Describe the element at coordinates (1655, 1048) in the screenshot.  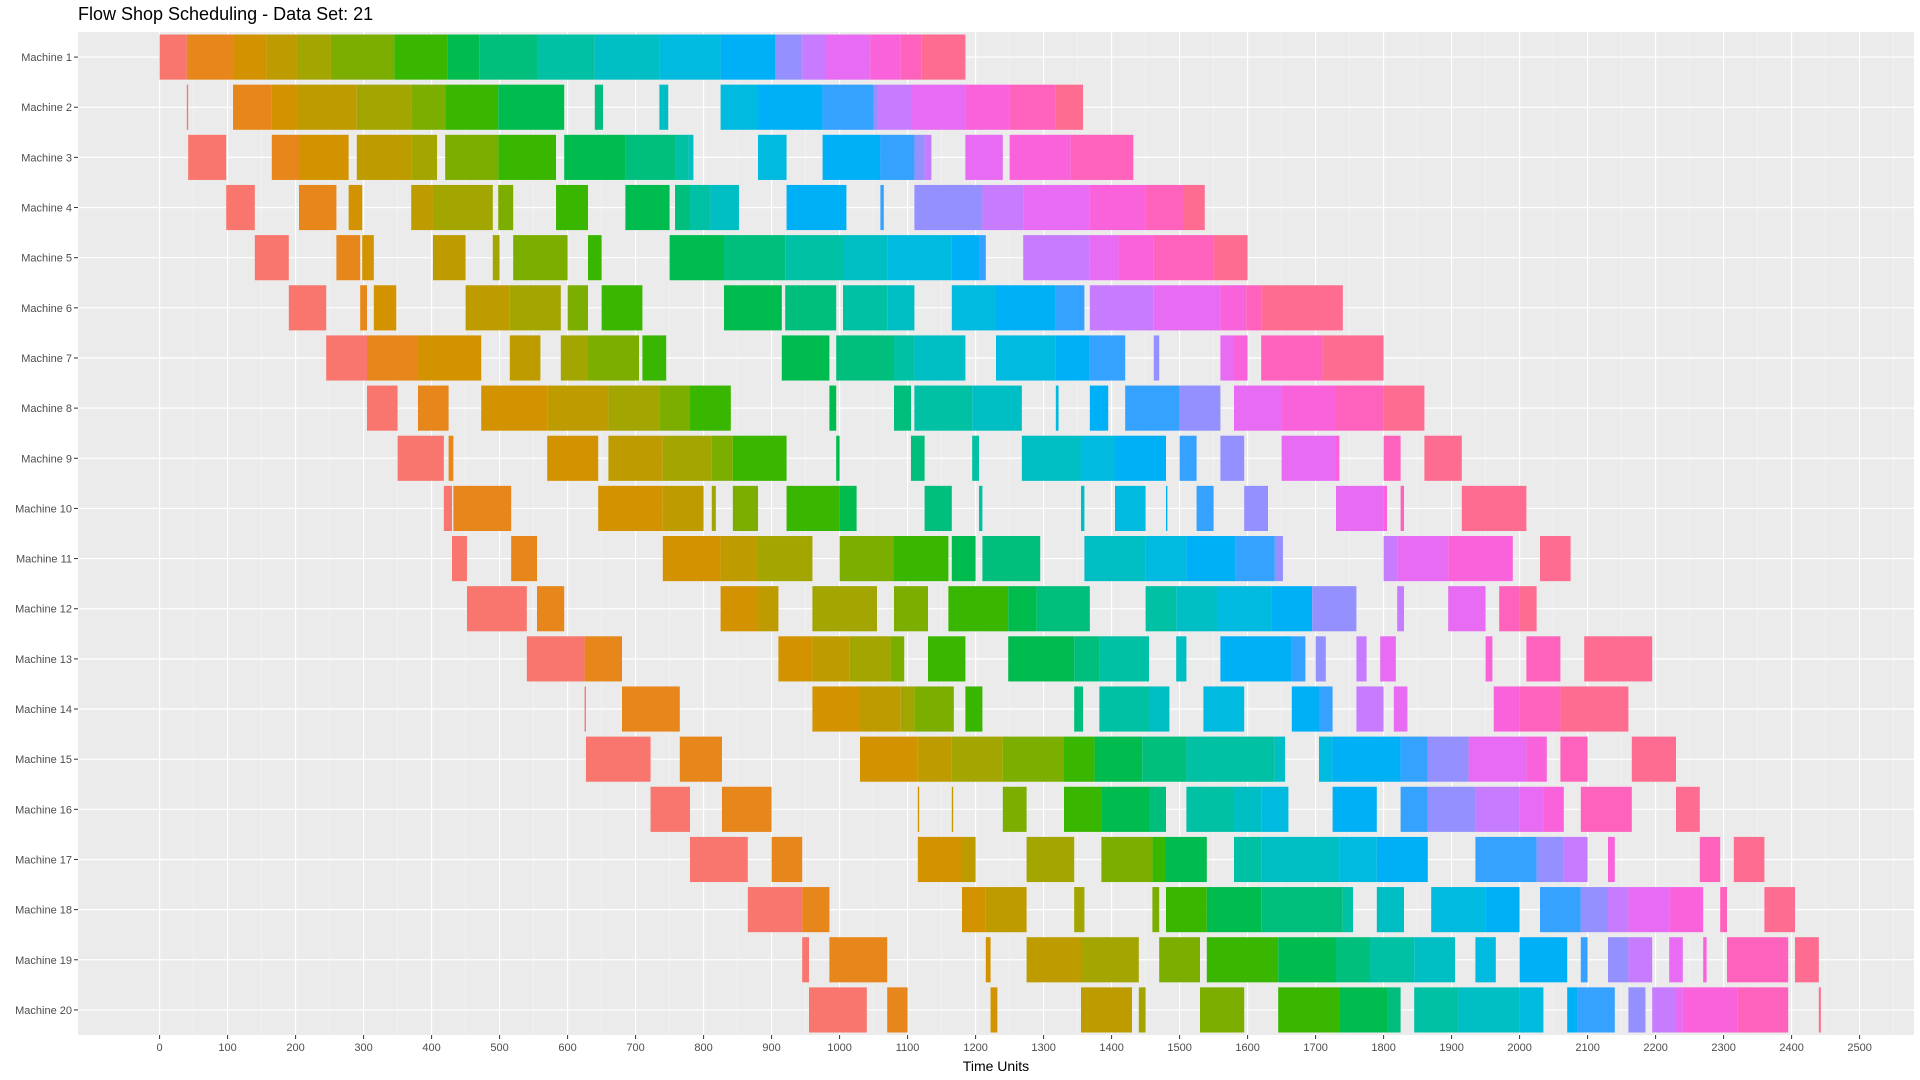
I see `x-tick-label: 2200` at that location.